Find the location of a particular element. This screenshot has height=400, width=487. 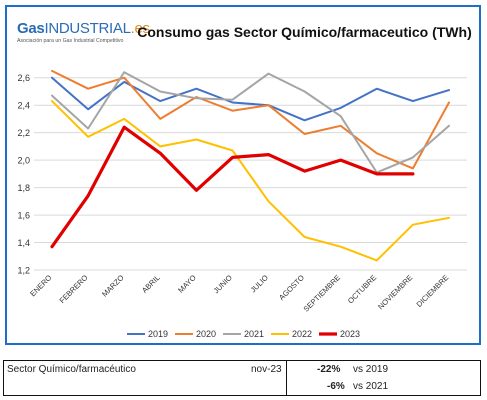

y-tick-label: 2,6 is located at coordinates (23, 78).